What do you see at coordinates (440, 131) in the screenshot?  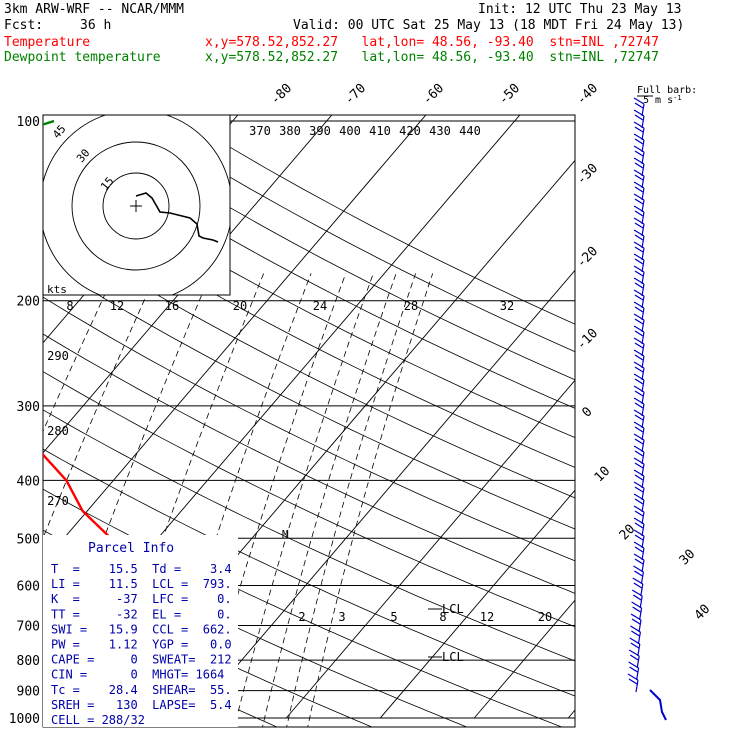 I see `theta-label: 430` at bounding box center [440, 131].